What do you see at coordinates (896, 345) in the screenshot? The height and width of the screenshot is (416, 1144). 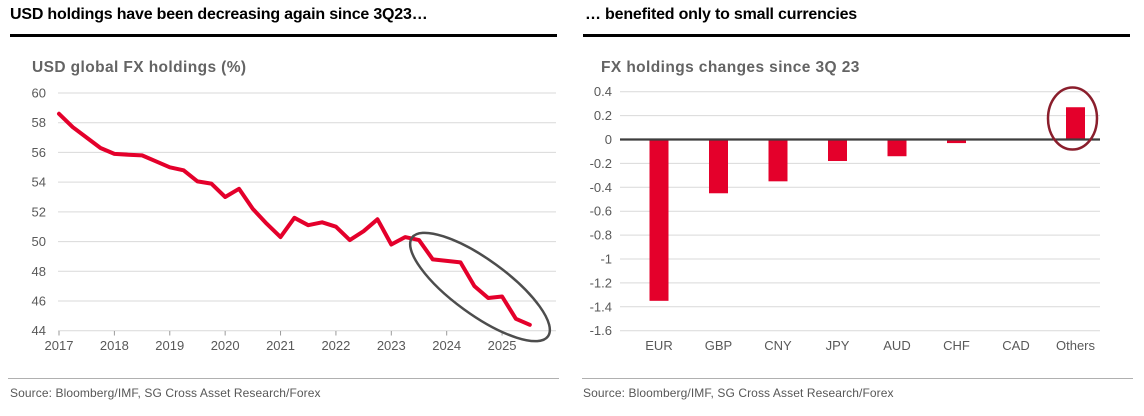 I see `right-x-tick-label: AUD` at bounding box center [896, 345].